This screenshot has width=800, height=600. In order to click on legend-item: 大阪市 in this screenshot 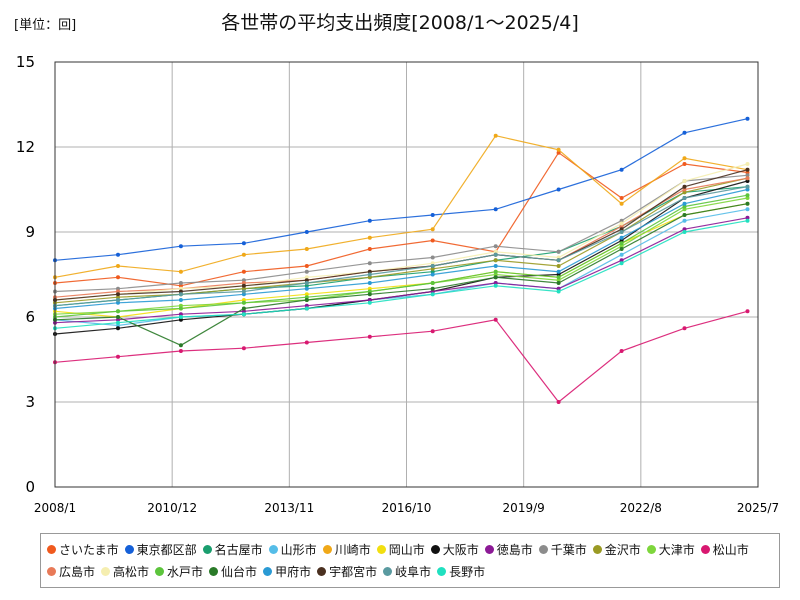, I will do `click(454, 550)`.